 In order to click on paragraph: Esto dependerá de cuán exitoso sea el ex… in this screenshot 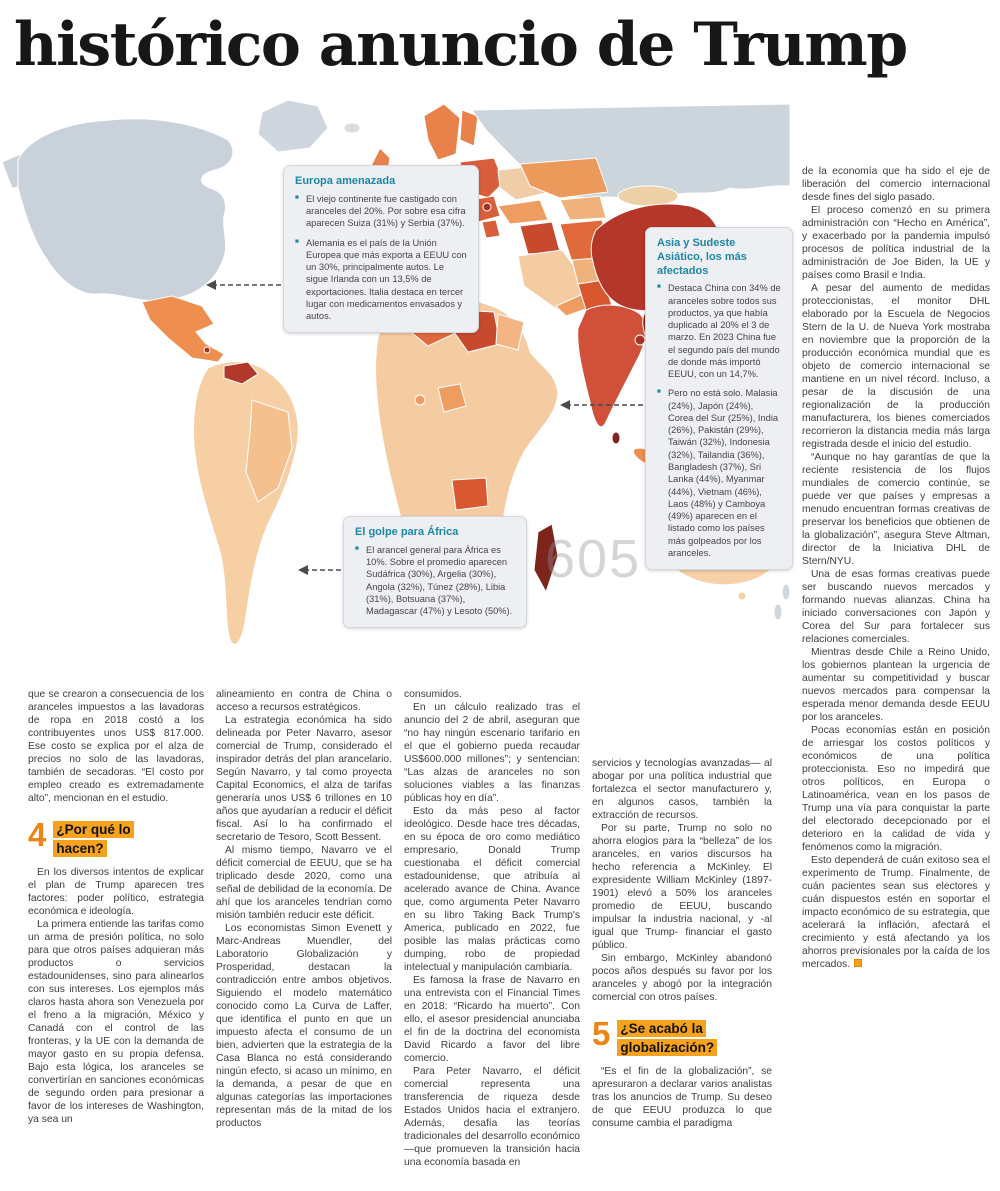, I will do `click(896, 912)`.